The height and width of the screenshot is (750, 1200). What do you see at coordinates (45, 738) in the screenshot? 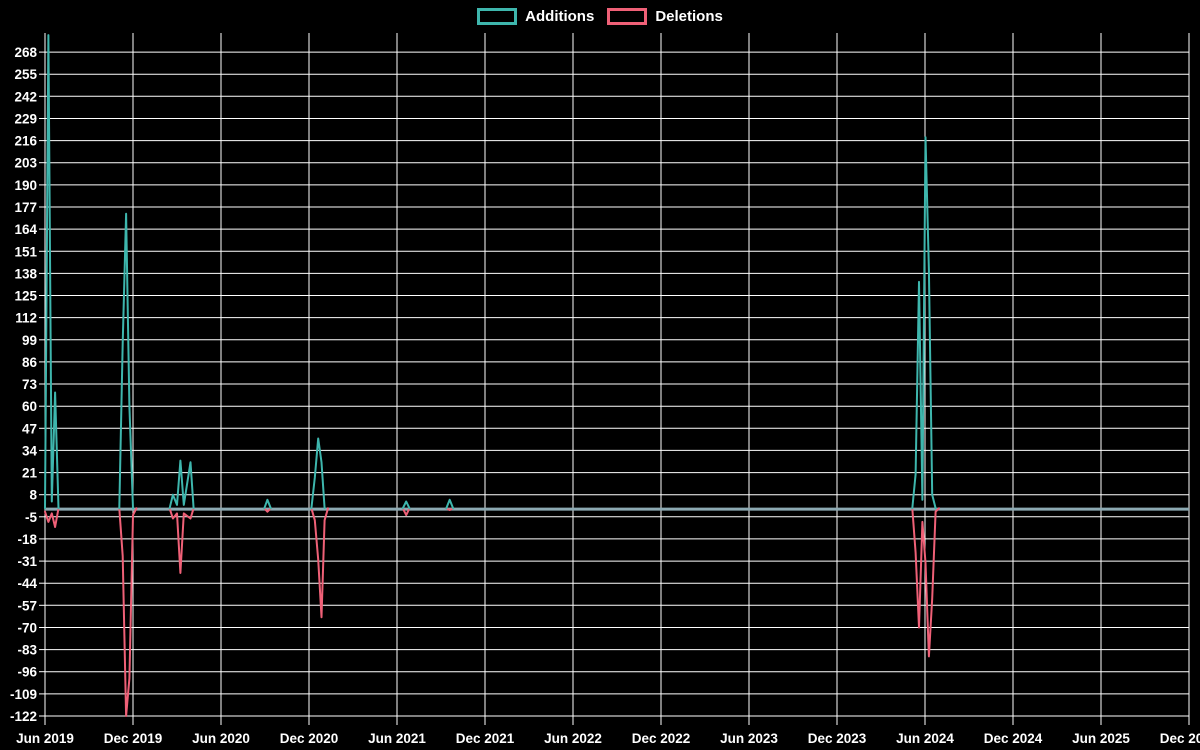
I see `x-tick-label: Jun 2019` at bounding box center [45, 738].